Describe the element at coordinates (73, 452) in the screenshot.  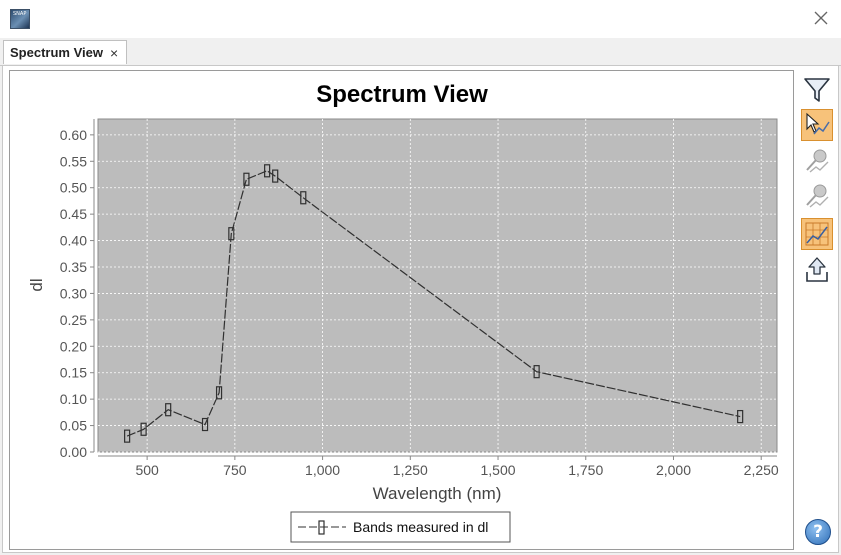
I see `y-tick-label: 0.00` at that location.